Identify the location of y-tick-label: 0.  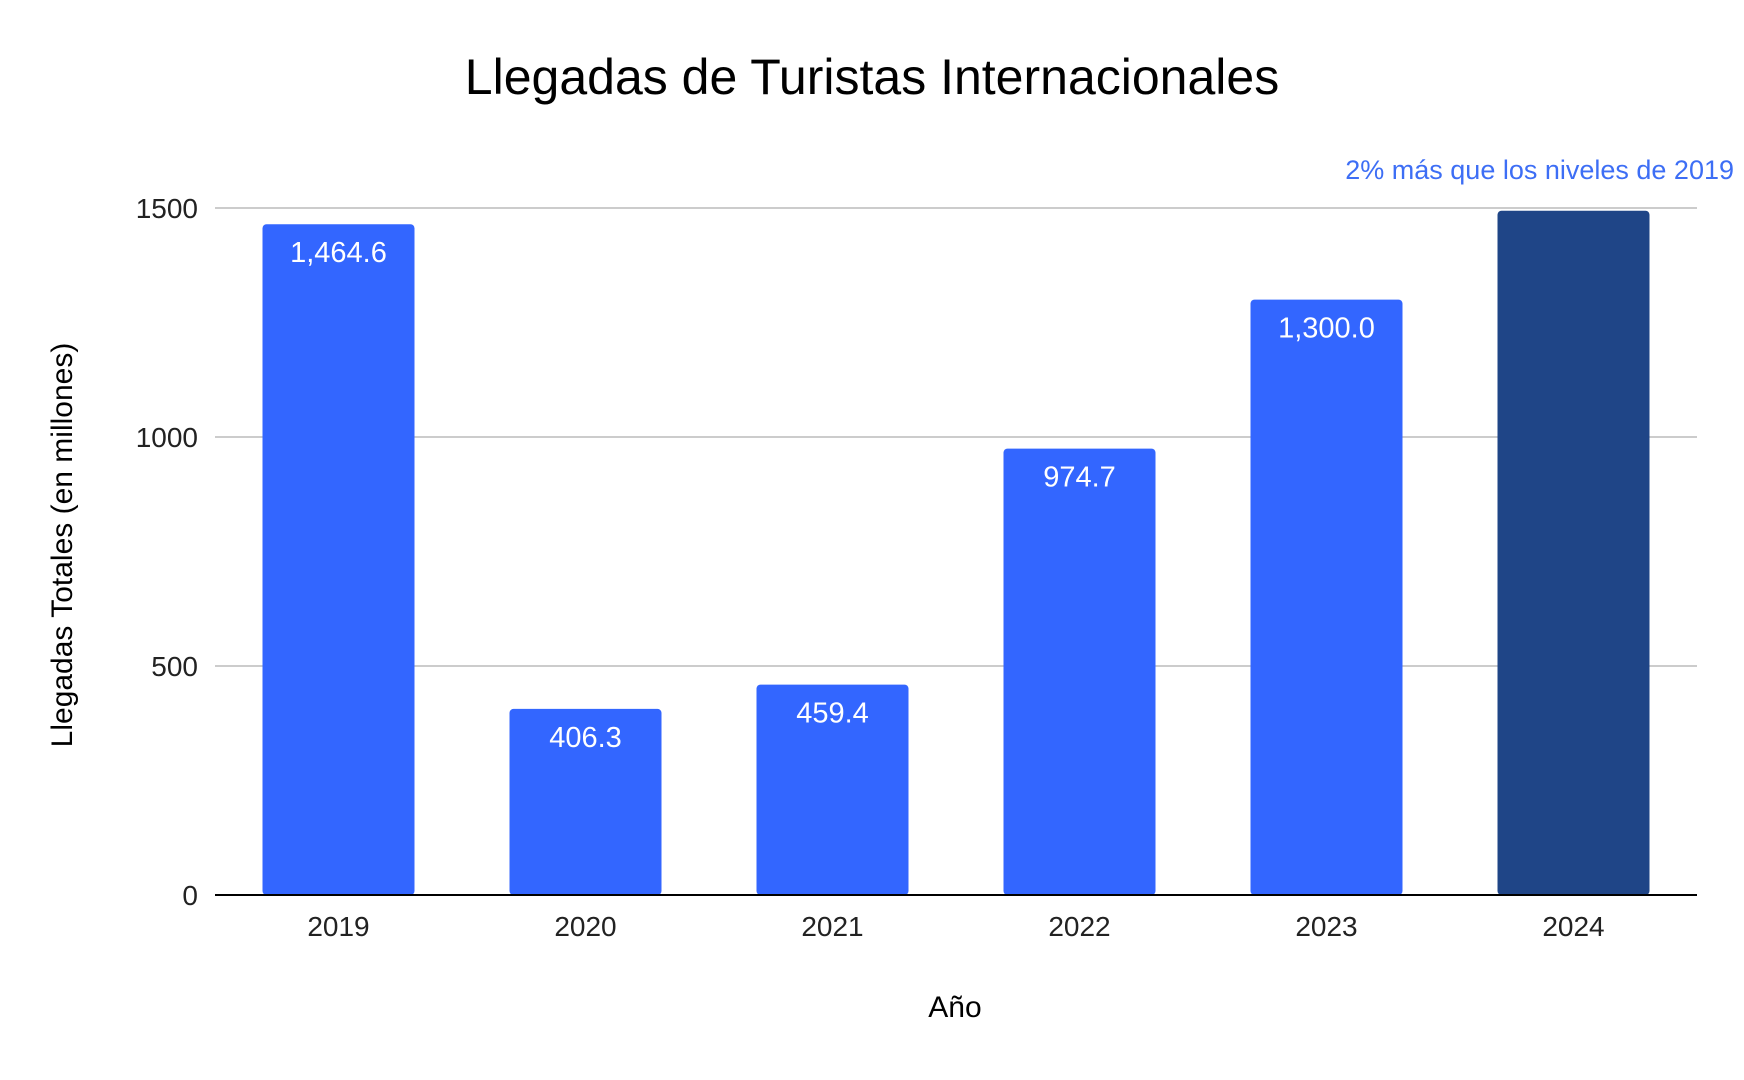
(190, 895).